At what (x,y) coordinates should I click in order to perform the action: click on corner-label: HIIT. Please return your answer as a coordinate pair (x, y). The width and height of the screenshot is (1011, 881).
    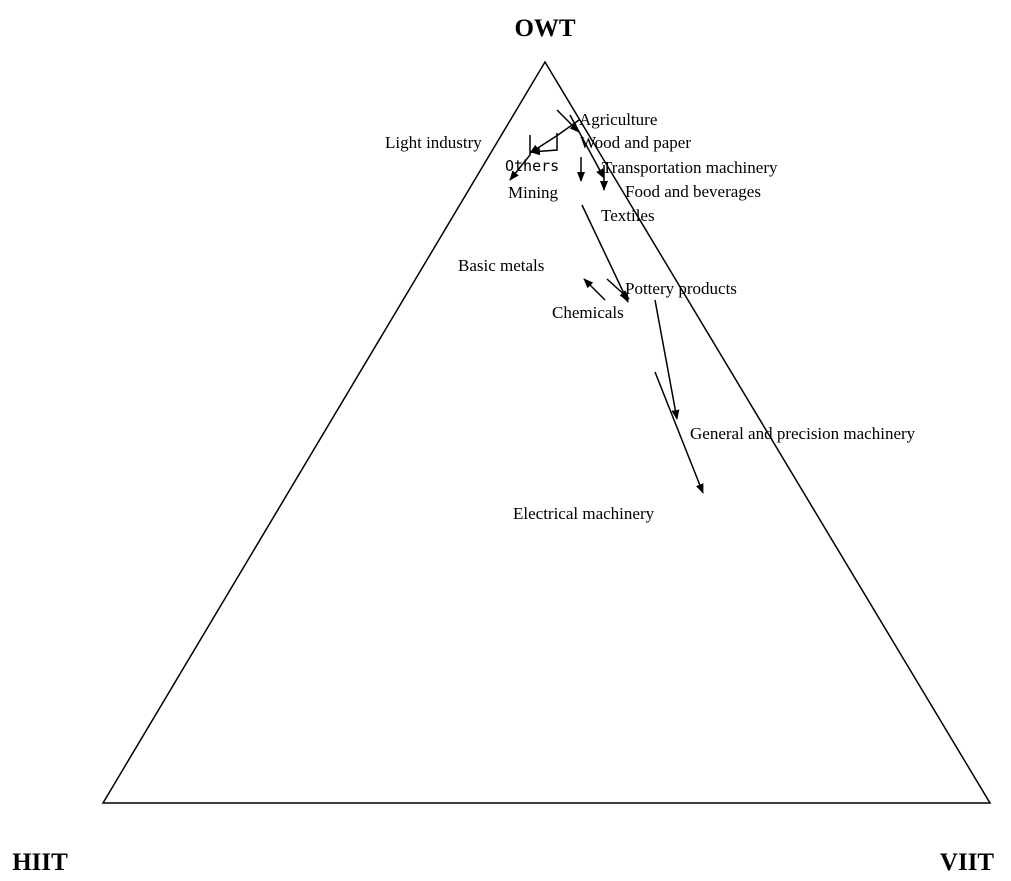
    Looking at the image, I should click on (40, 862).